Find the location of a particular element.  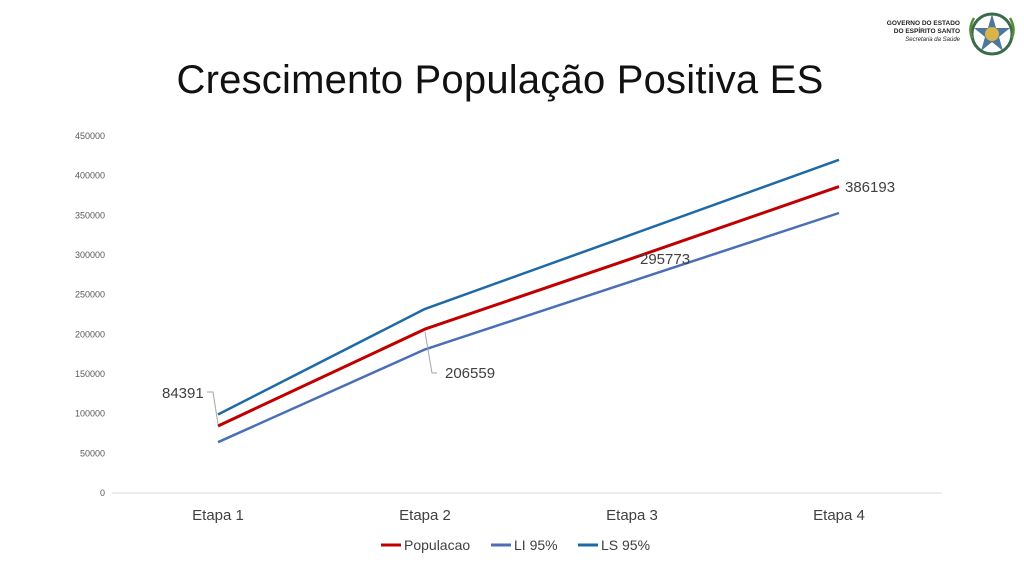

x-tick-label: Etapa 1 is located at coordinates (218, 515).